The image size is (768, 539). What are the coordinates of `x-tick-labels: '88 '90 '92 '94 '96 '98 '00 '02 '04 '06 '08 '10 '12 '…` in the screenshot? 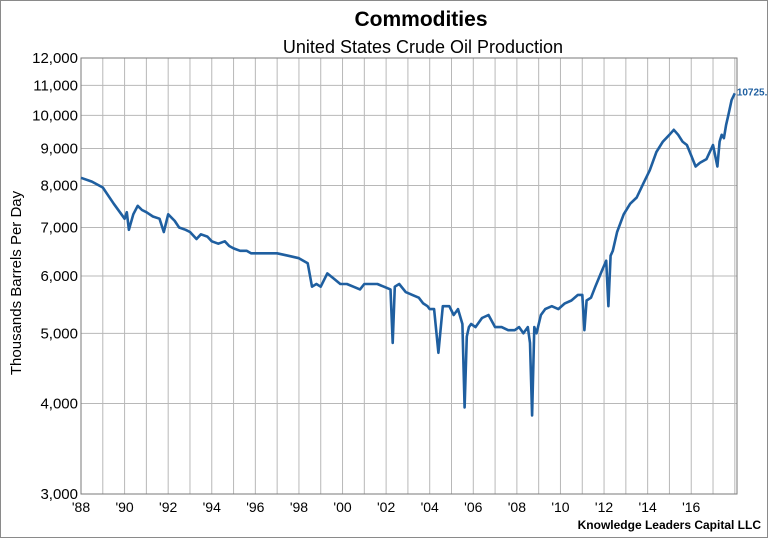 It's located at (386, 507).